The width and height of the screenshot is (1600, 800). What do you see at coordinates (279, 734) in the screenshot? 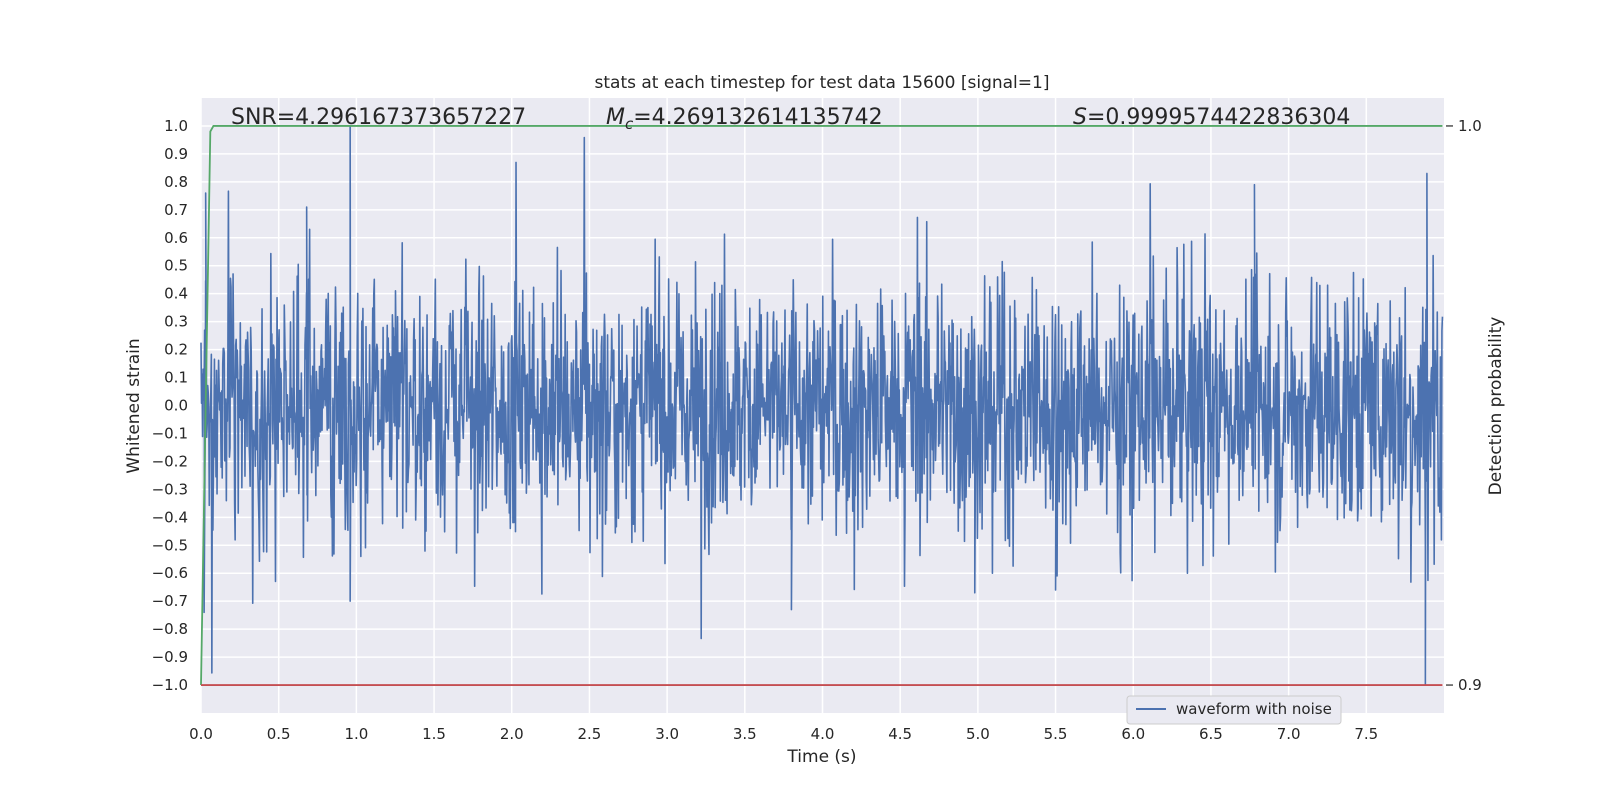
I see `x-tick-label: 0.5` at bounding box center [279, 734].